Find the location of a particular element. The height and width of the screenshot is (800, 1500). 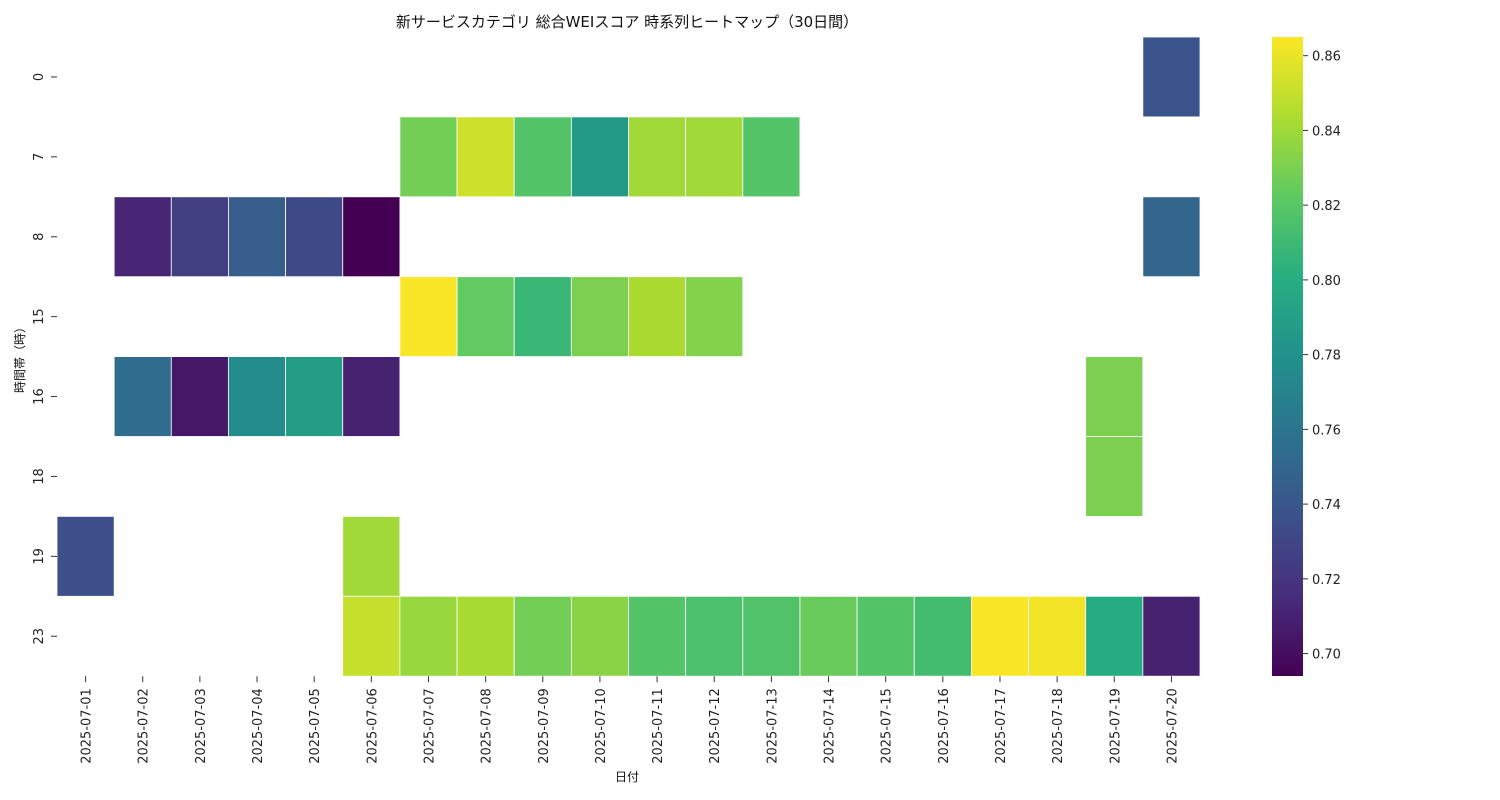

x-tick-label: 2025-07-18 is located at coordinates (1058, 726).